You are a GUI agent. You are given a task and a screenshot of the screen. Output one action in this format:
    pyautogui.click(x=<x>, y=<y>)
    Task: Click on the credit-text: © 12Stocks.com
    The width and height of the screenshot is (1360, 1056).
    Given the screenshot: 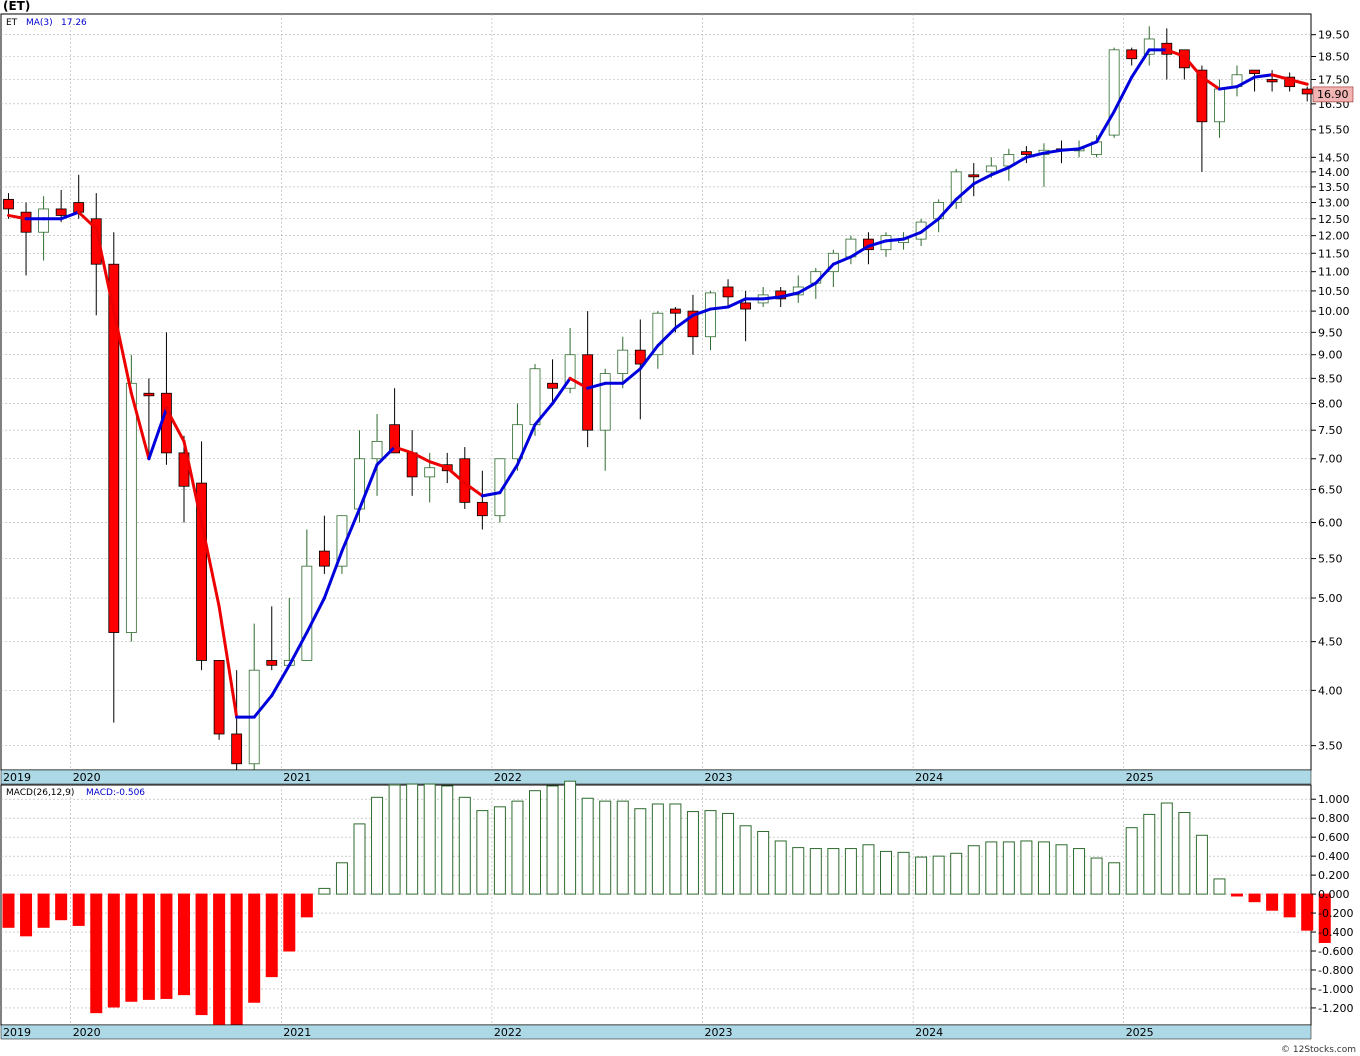 What is the action you would take?
    pyautogui.click(x=1318, y=1050)
    